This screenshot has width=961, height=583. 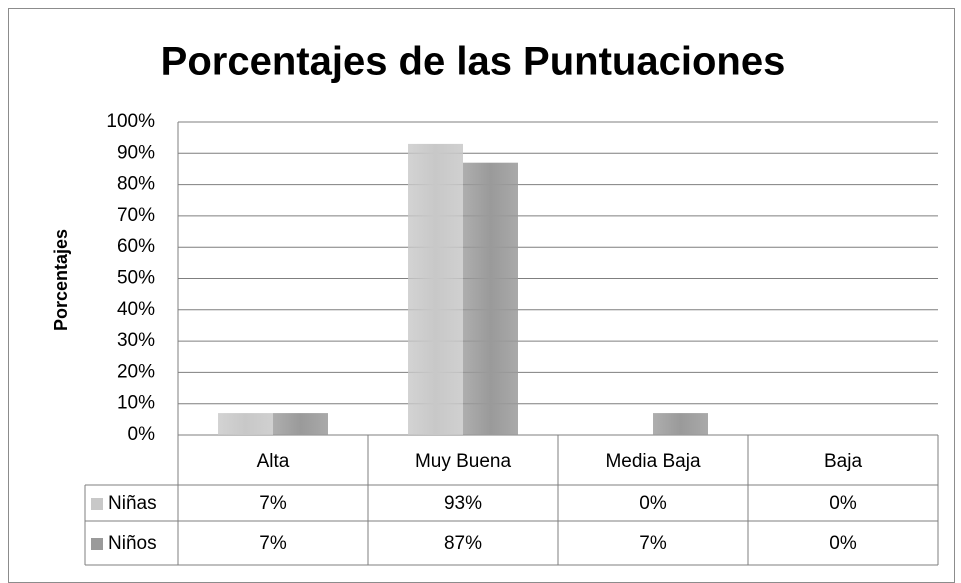 What do you see at coordinates (136, 246) in the screenshot?
I see `y-tick-label: 60%` at bounding box center [136, 246].